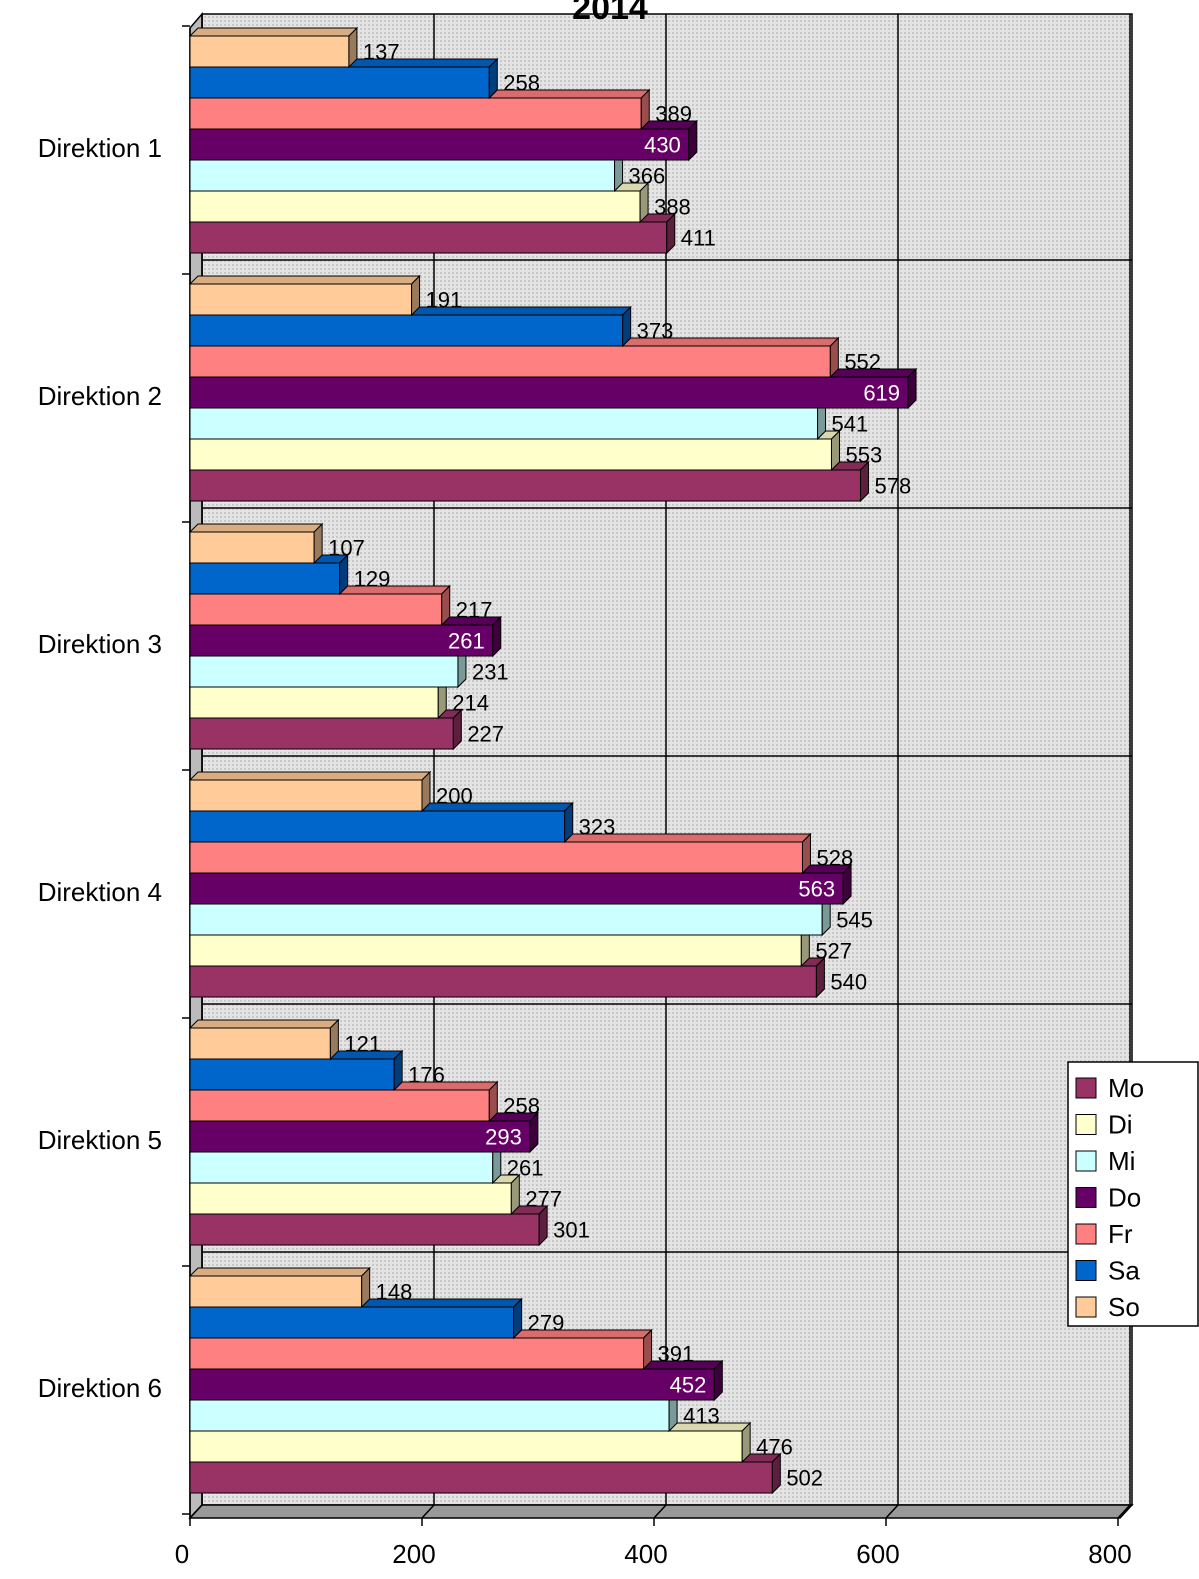 The image size is (1199, 1579). What do you see at coordinates (833, 950) in the screenshot?
I see `data-label: 527` at bounding box center [833, 950].